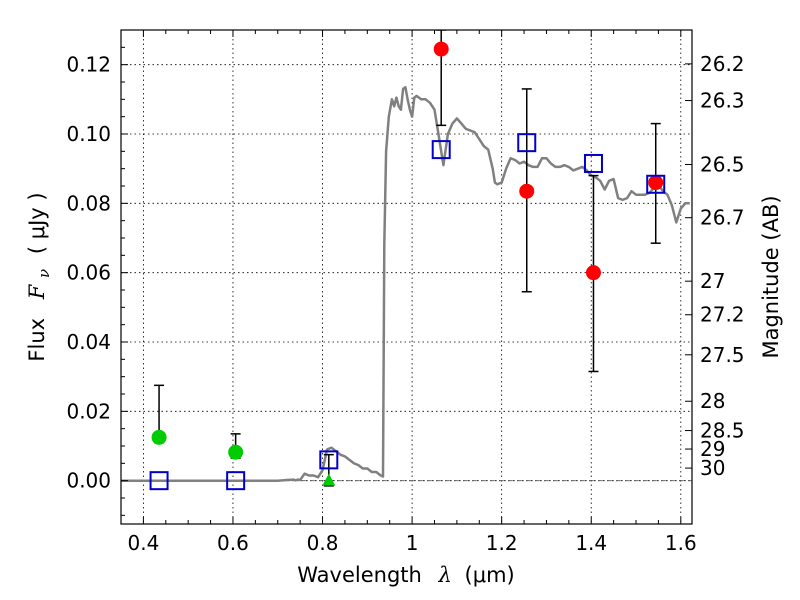 This screenshot has width=800, height=600. Describe the element at coordinates (88, 65) in the screenshot. I see `y-tick-label: 0.12` at that location.